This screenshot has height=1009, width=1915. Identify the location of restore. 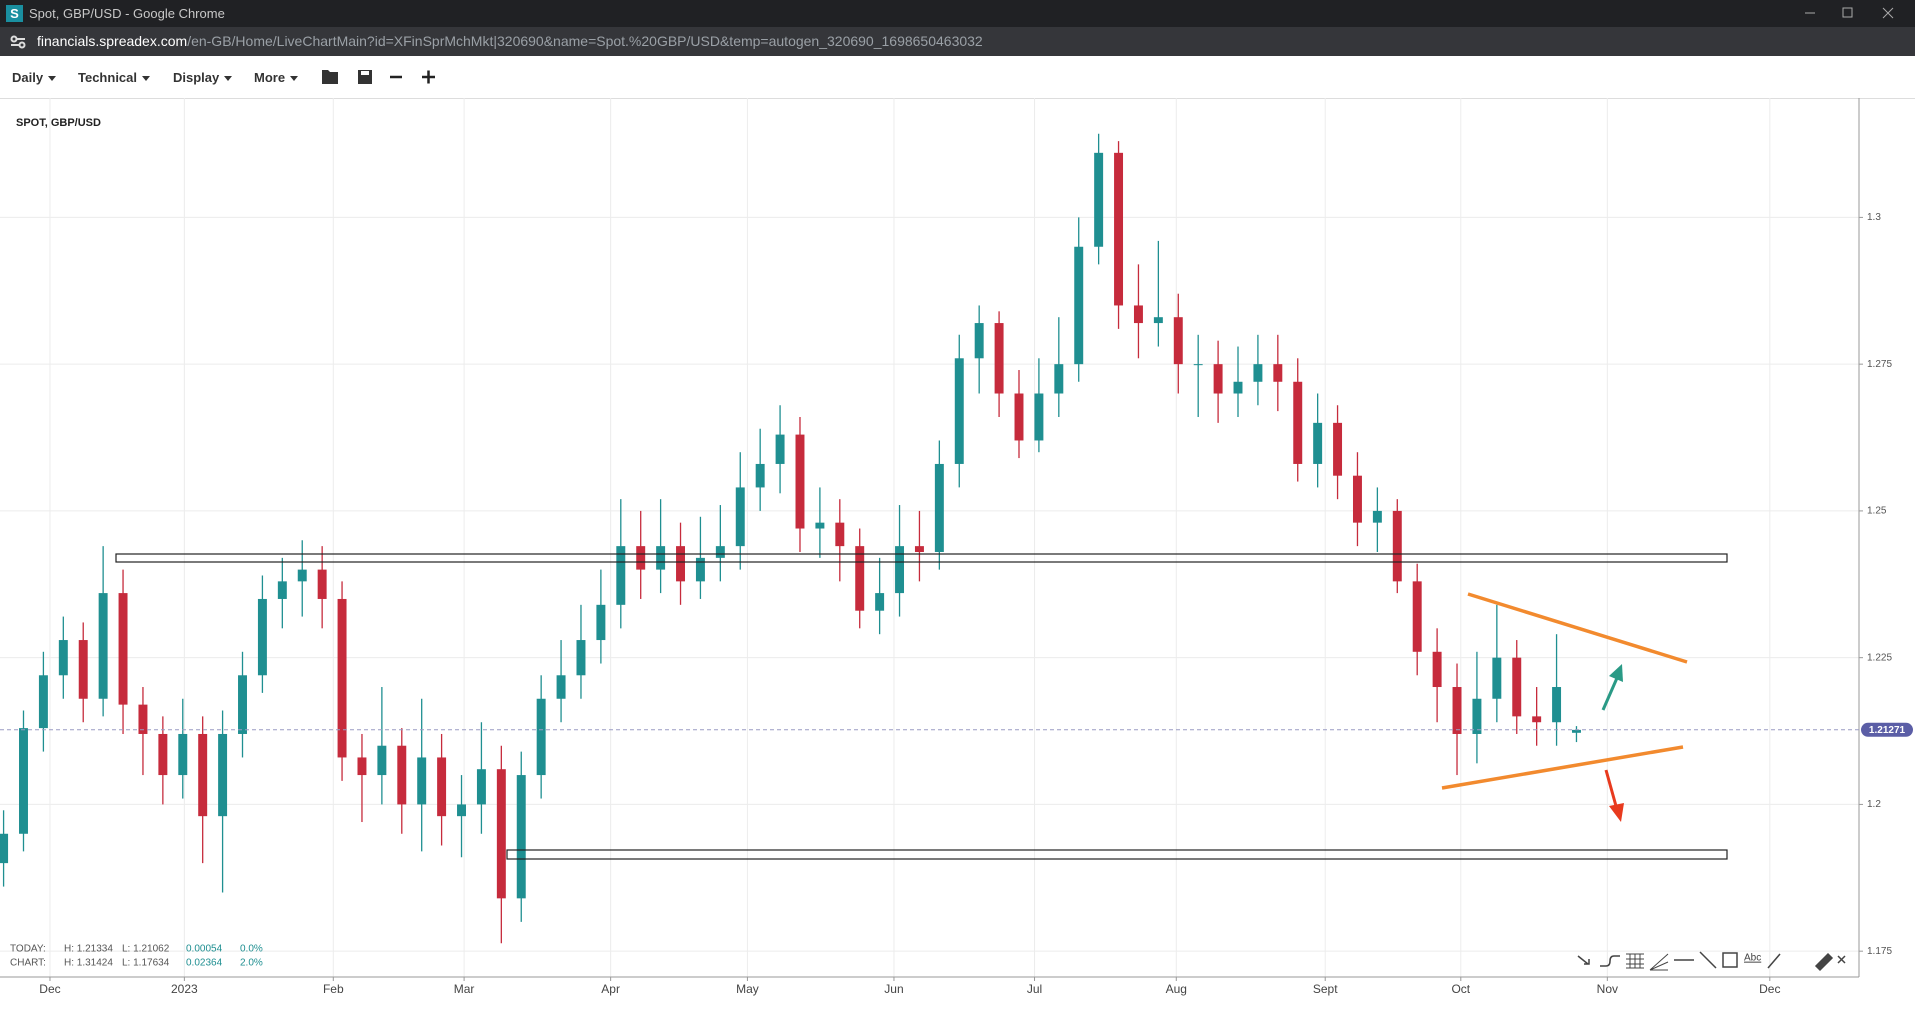
(1847, 12).